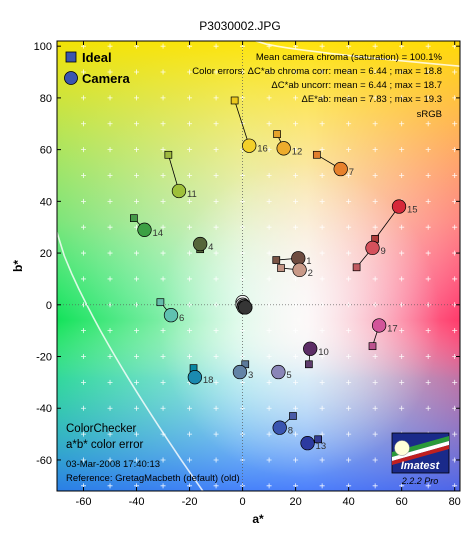 This screenshot has height=553, width=475. Describe the element at coordinates (157, 233) in the screenshot. I see `patch-label-14: 14` at that location.